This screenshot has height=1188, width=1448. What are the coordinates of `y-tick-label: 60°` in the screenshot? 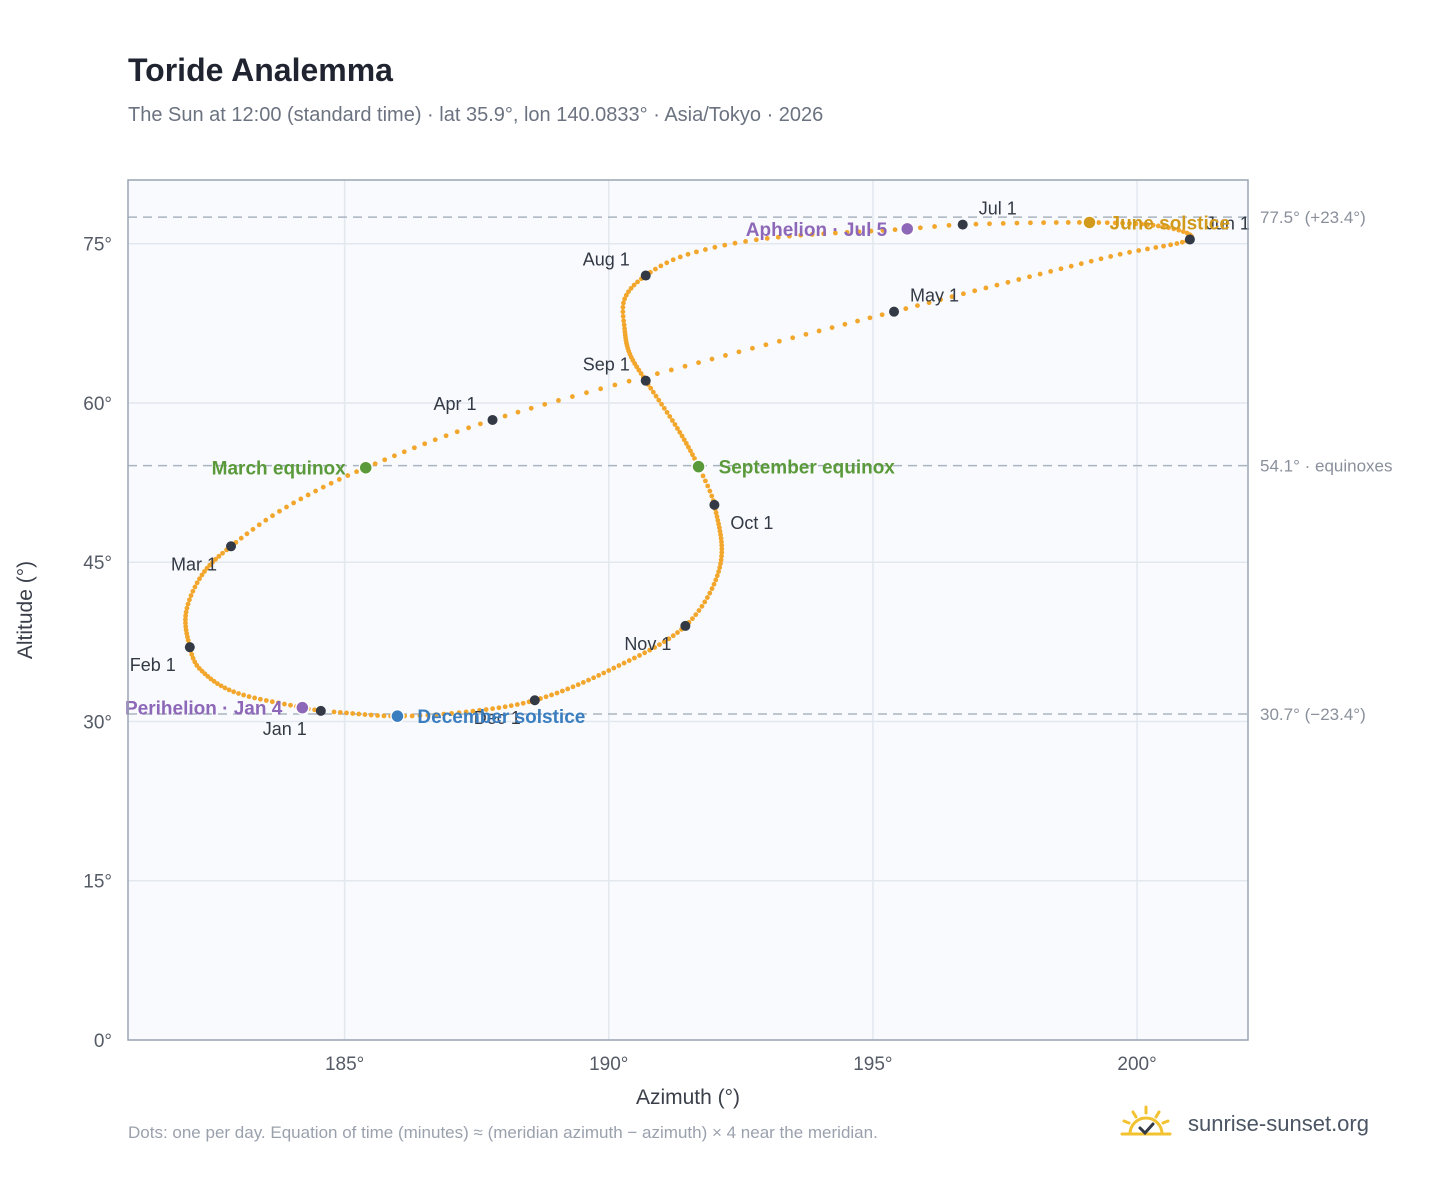 It's located at (97, 404).